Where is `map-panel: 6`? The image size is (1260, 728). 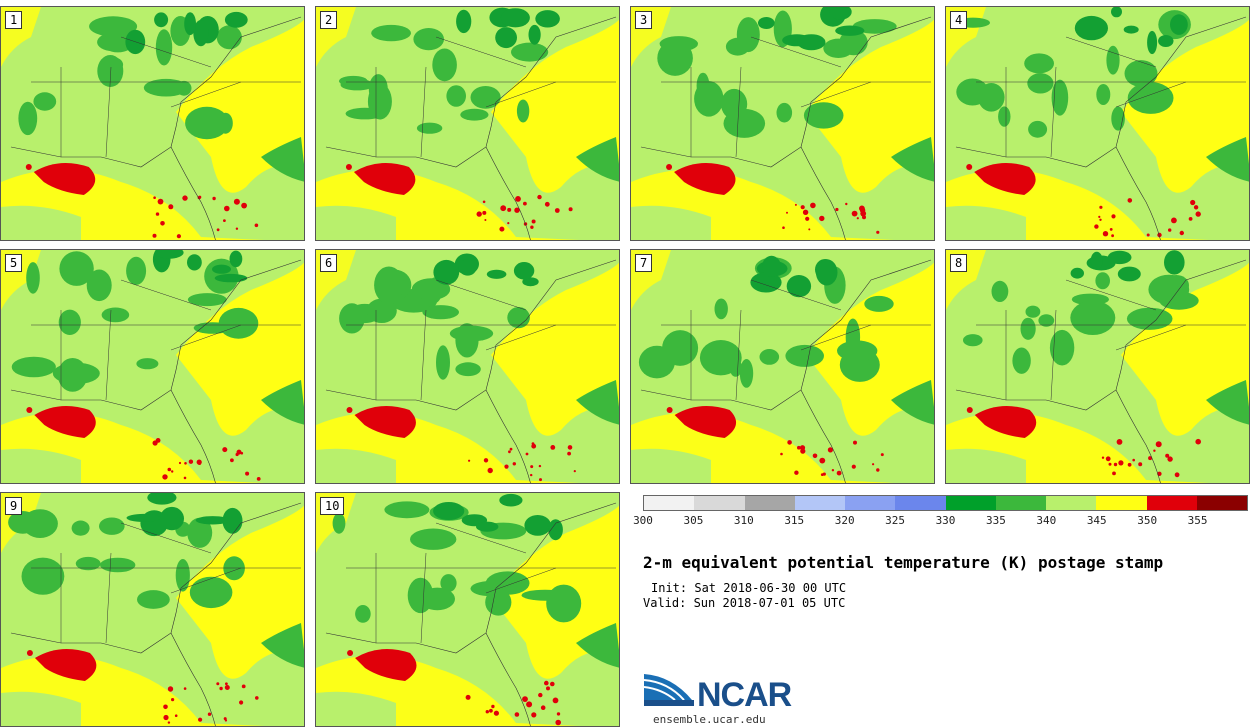
map-panel: 6 is located at coordinates (467, 366).